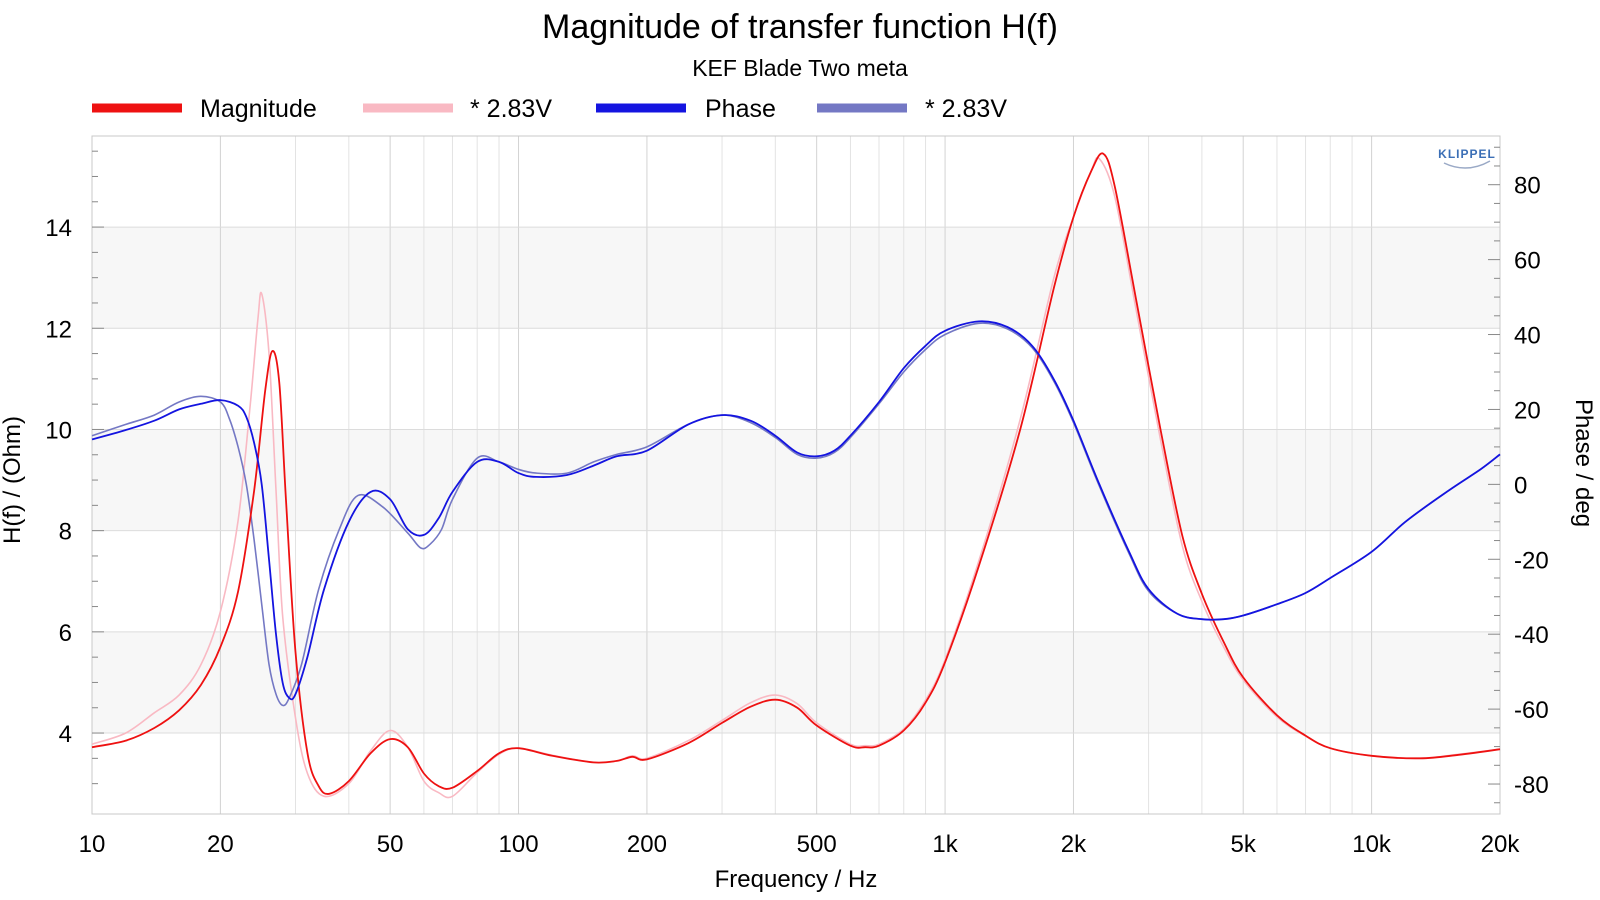 The width and height of the screenshot is (1600, 900). Describe the element at coordinates (1527, 410) in the screenshot. I see `y2-tick-label: 20` at that location.